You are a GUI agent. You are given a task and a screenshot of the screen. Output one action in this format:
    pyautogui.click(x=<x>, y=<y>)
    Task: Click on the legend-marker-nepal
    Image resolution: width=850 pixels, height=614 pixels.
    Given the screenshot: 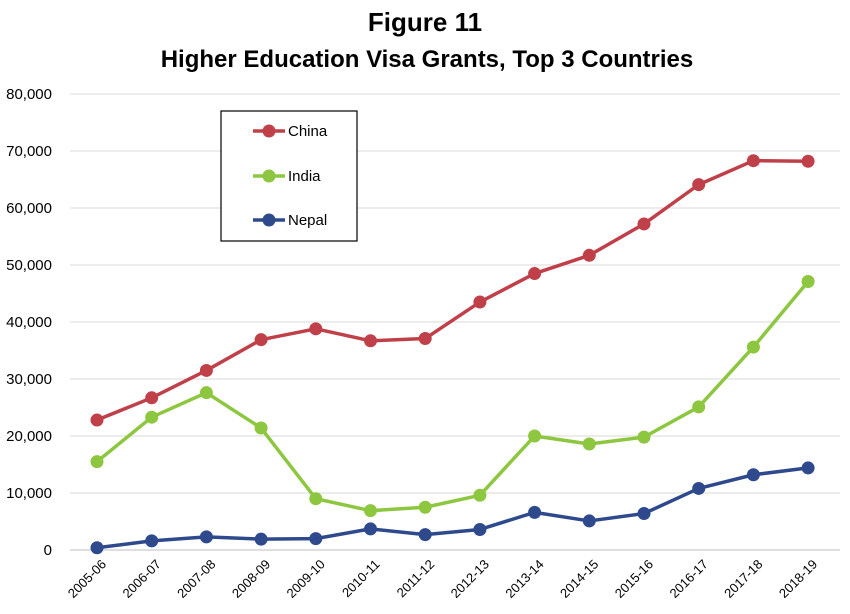 What is the action you would take?
    pyautogui.click(x=269, y=220)
    